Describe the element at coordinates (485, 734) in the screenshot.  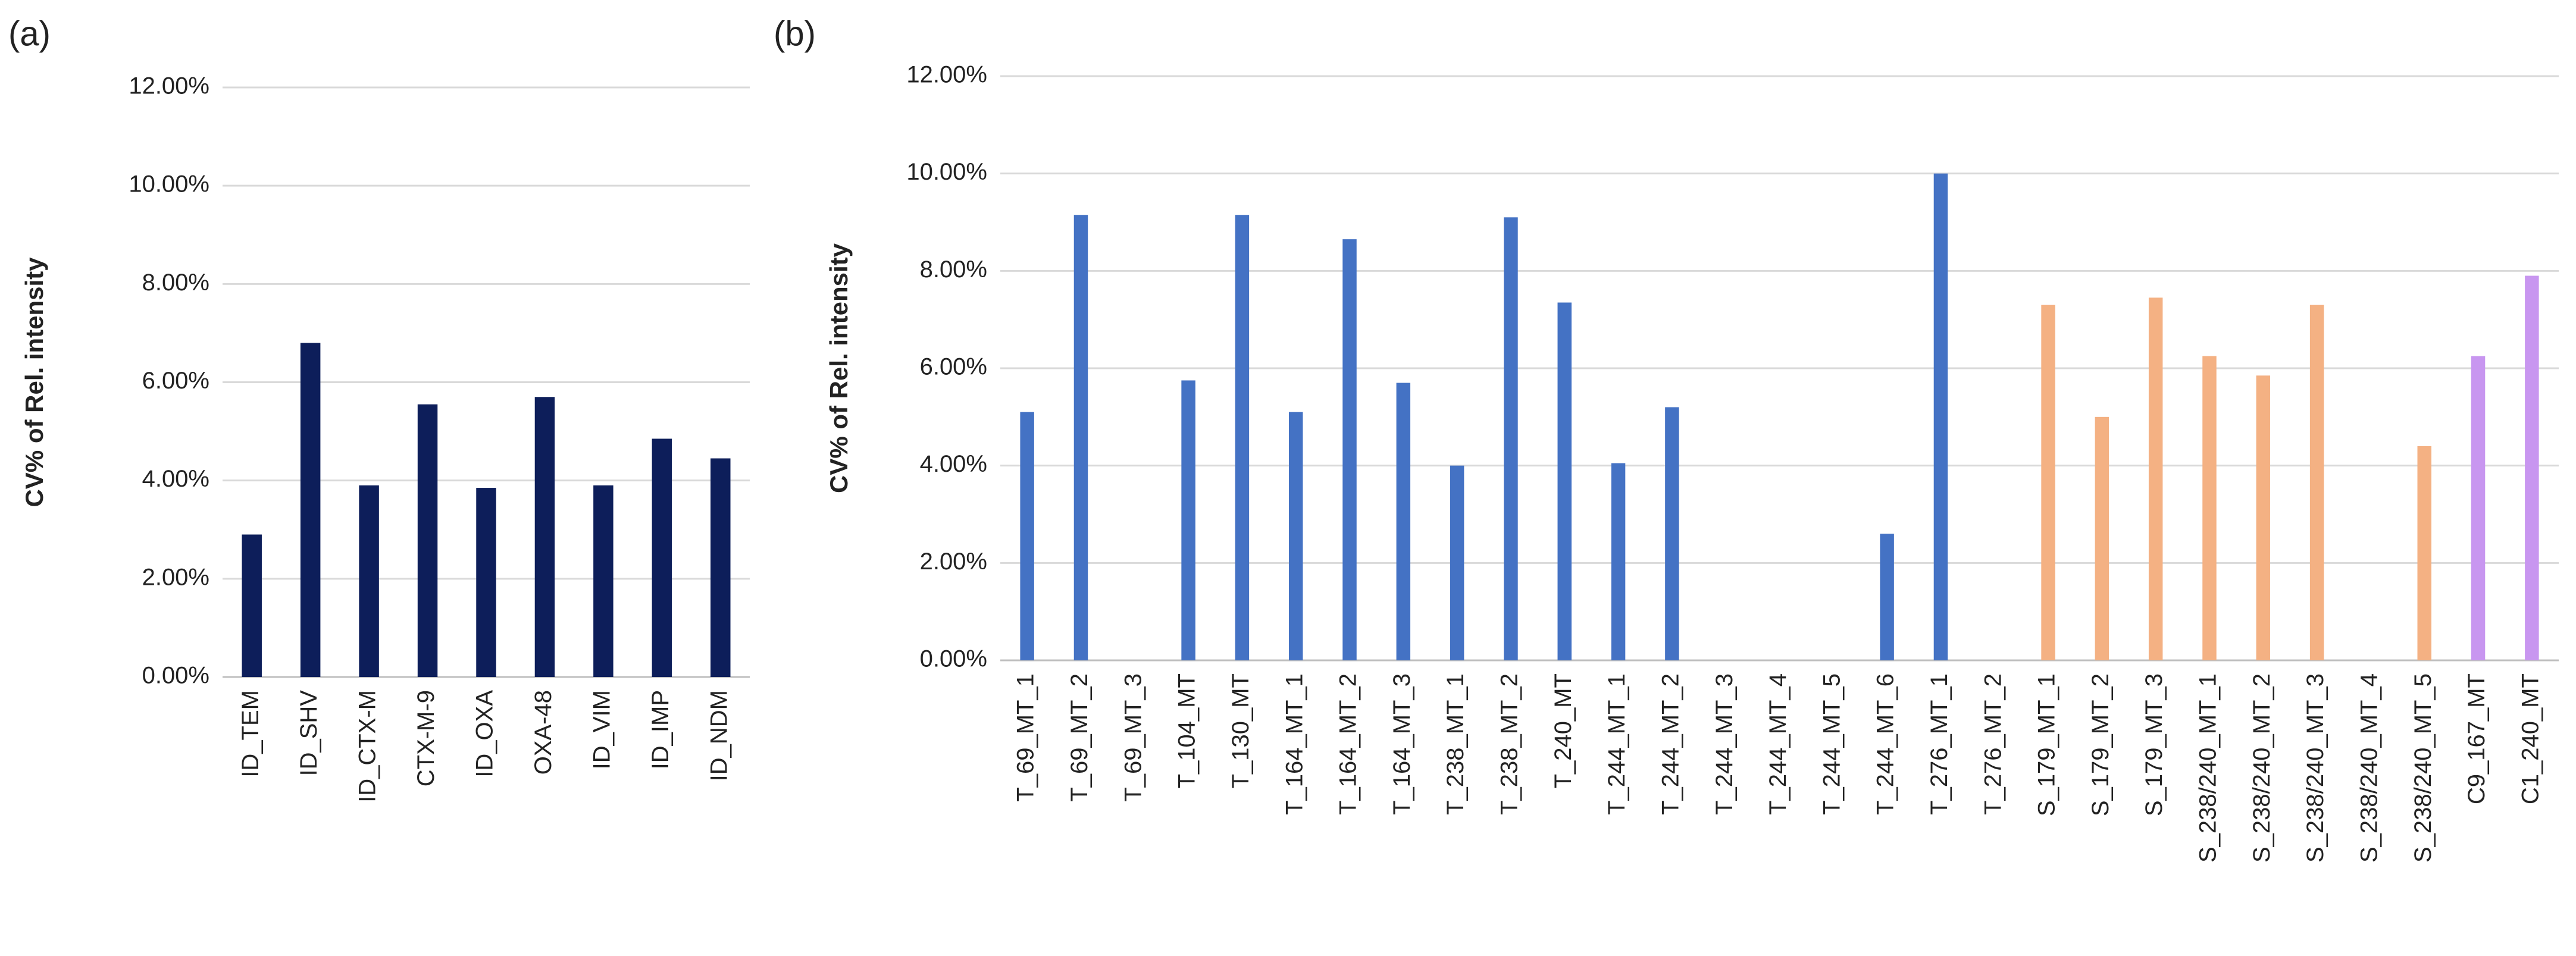
I see `x-tick-label: ID_OXA` at that location.